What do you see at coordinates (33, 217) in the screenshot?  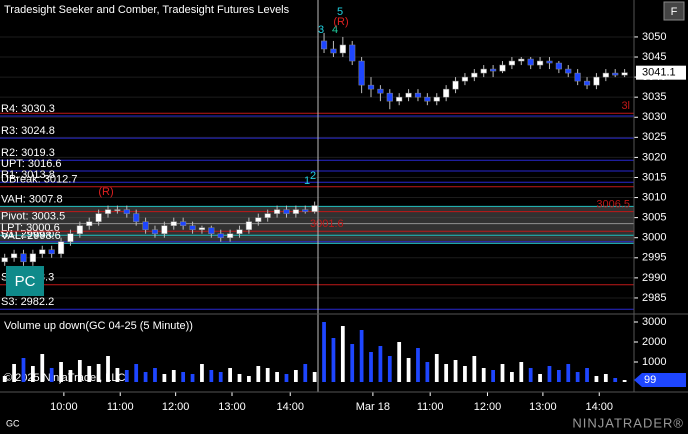 I see `level-label: Pivot: 3003.5` at bounding box center [33, 217].